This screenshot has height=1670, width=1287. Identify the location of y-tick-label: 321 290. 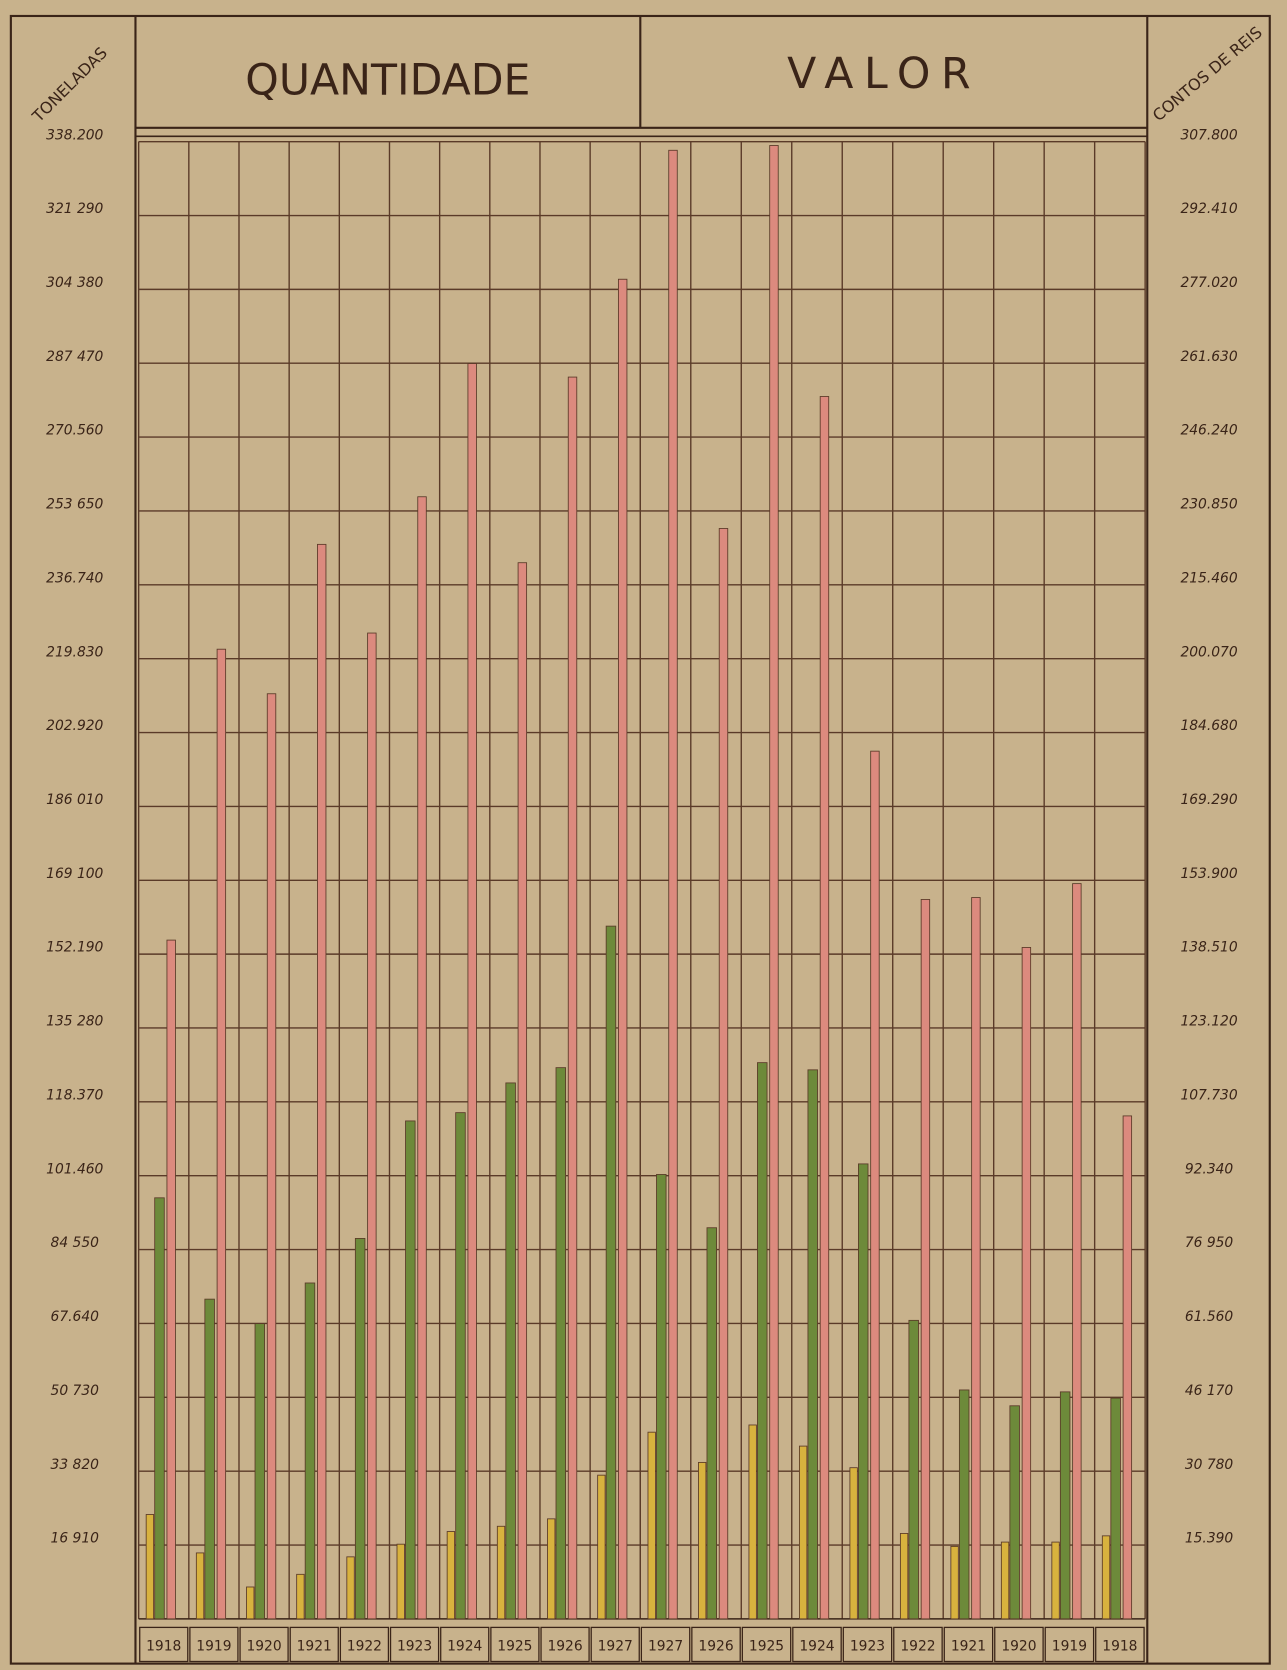
(74, 209).